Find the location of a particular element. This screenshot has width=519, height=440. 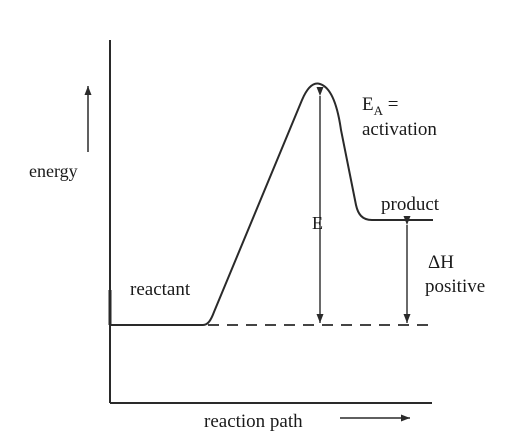

ea-main: E is located at coordinates (368, 104).